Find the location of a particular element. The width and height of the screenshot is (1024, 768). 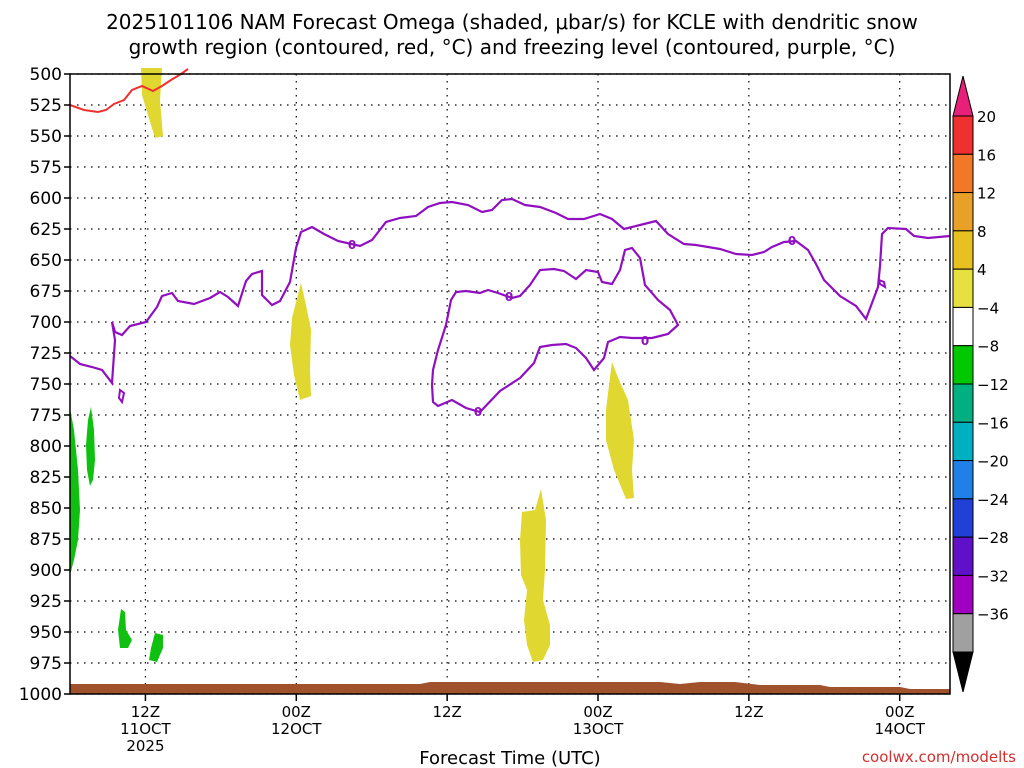

x-tick-label: 14OCT is located at coordinates (899, 729).